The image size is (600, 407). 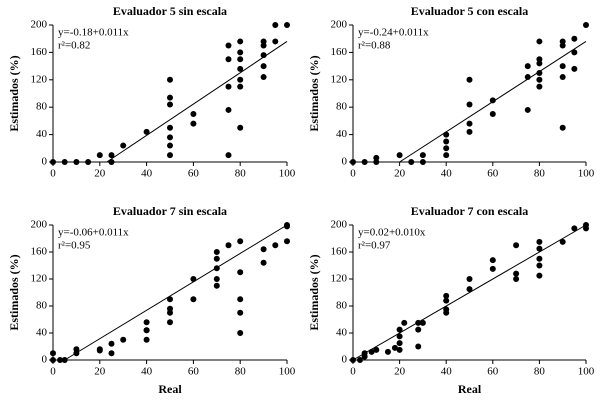 What do you see at coordinates (493, 372) in the screenshot?
I see `x-tick-label: 60` at bounding box center [493, 372].